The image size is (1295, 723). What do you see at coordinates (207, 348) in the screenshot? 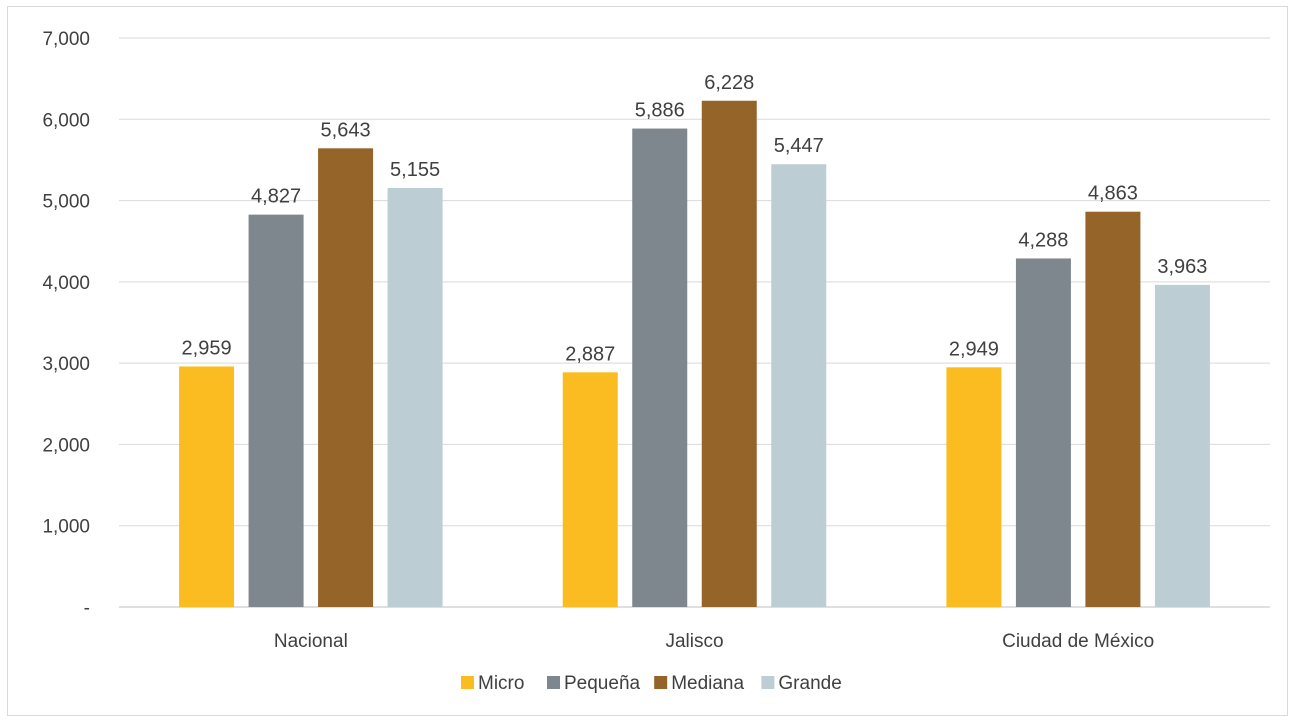
I see `data-label: 2,959` at bounding box center [207, 348].